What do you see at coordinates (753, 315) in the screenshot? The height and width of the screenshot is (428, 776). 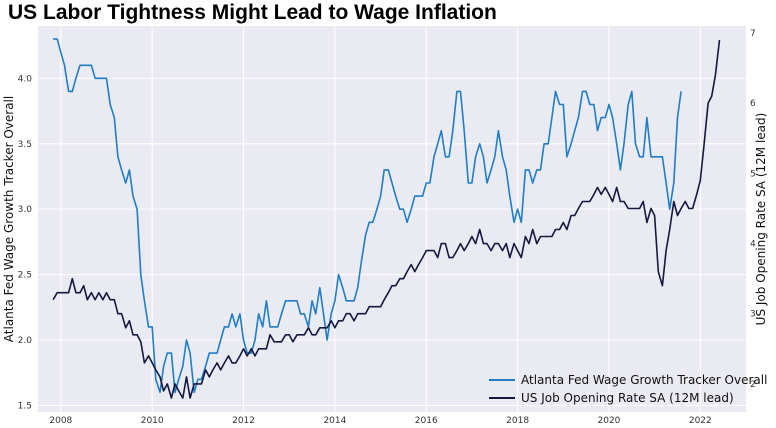 I see `y-tick-label-right: 3` at bounding box center [753, 315].